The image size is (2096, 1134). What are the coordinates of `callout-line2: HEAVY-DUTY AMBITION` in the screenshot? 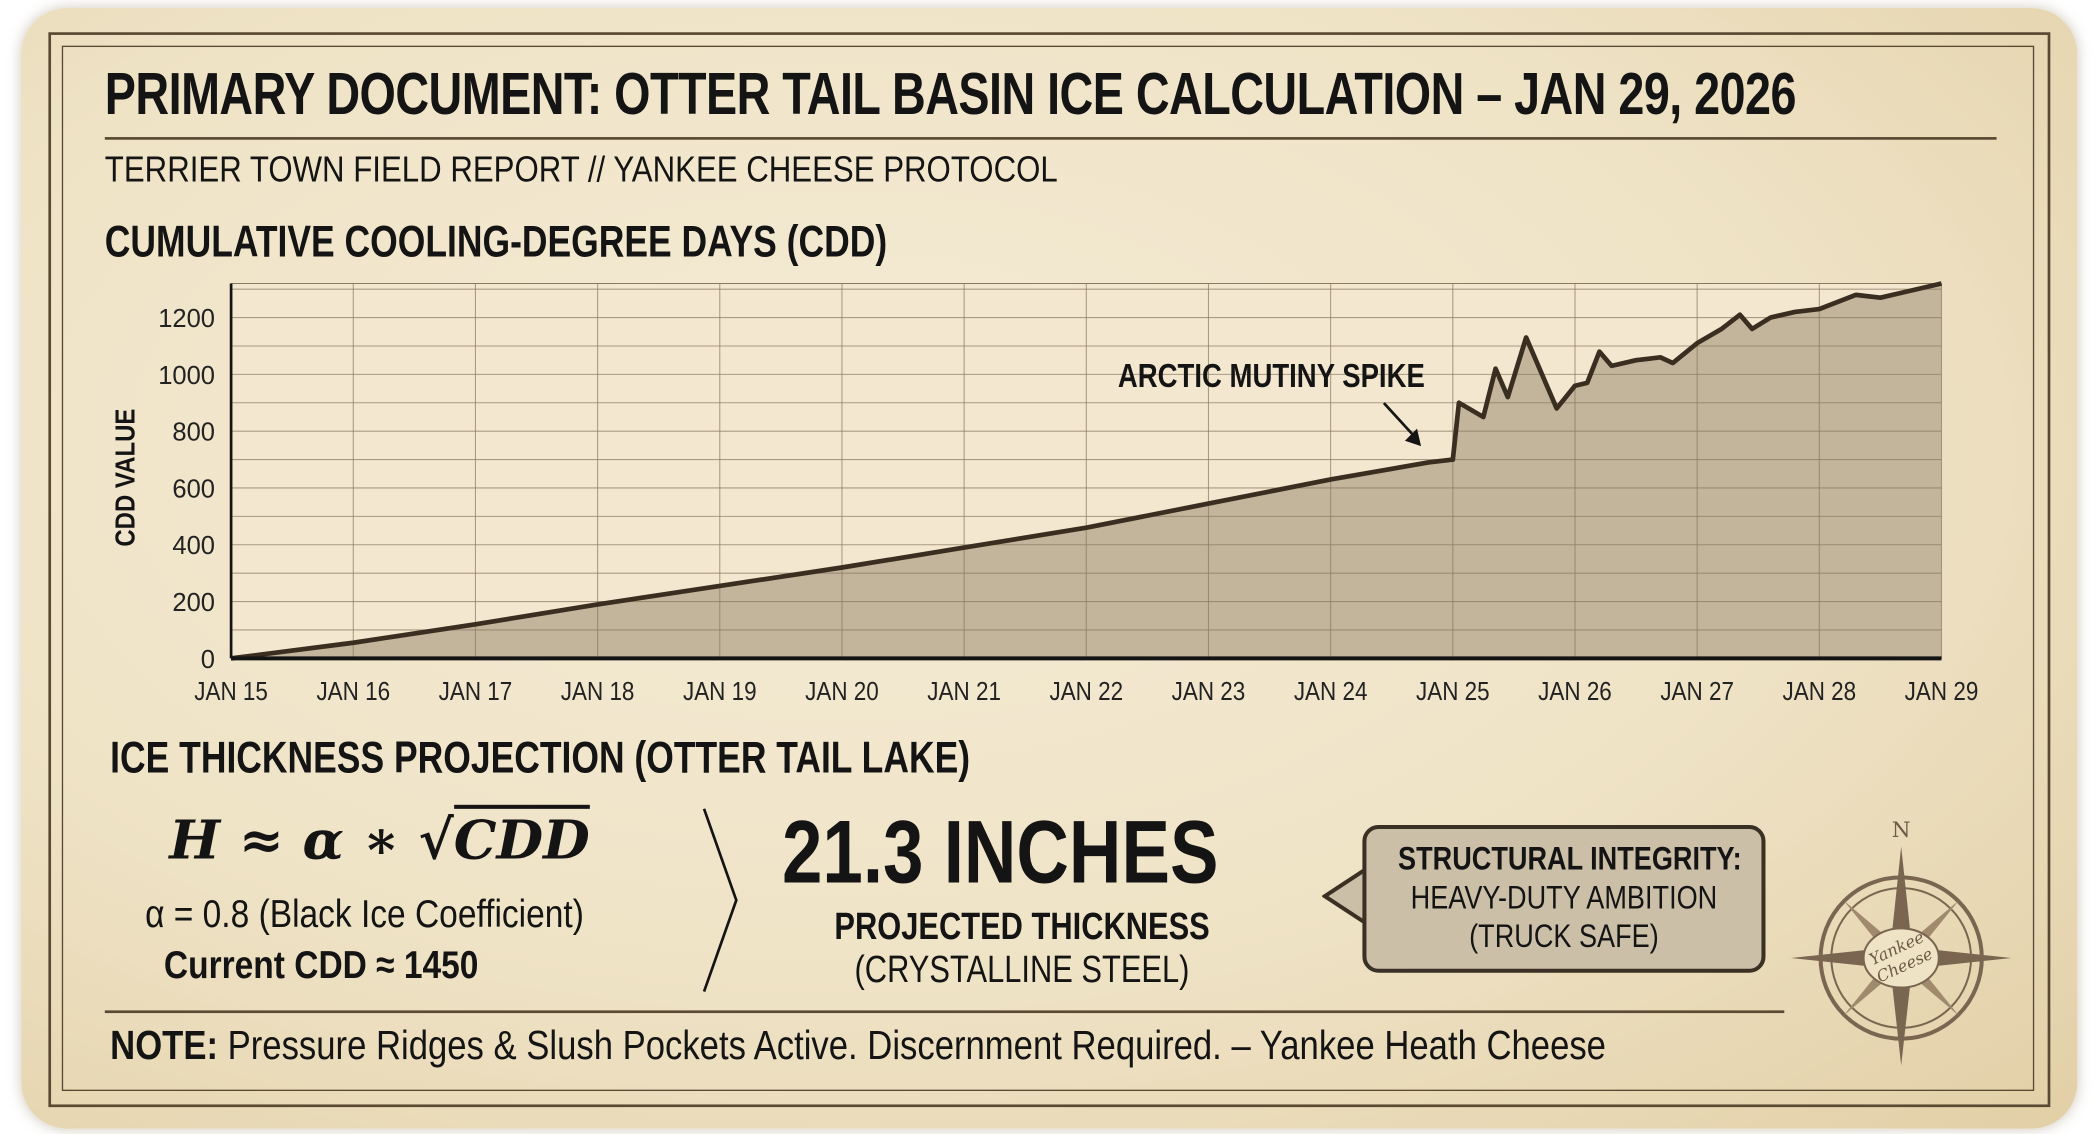 It's located at (1564, 898).